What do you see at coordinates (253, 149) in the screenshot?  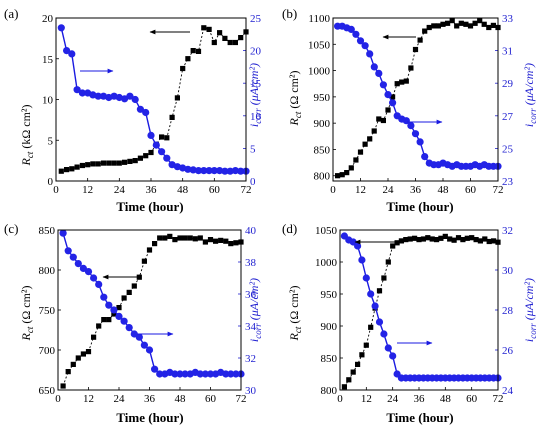 I see `y-right-tick-label: 5` at bounding box center [253, 149].